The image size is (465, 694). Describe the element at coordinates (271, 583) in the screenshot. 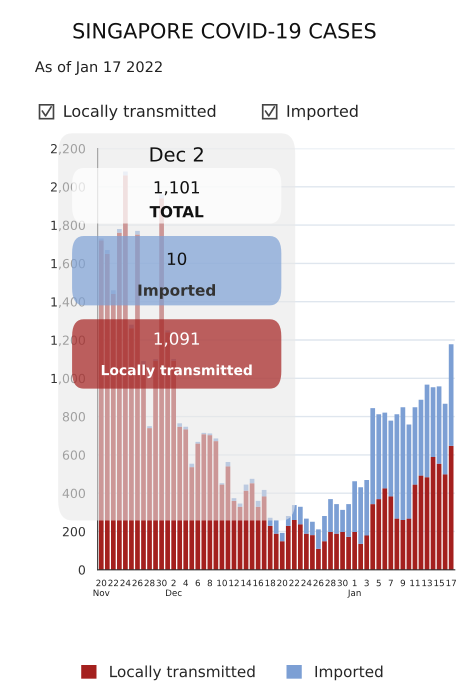

I see `x-tick-label: 18` at that location.